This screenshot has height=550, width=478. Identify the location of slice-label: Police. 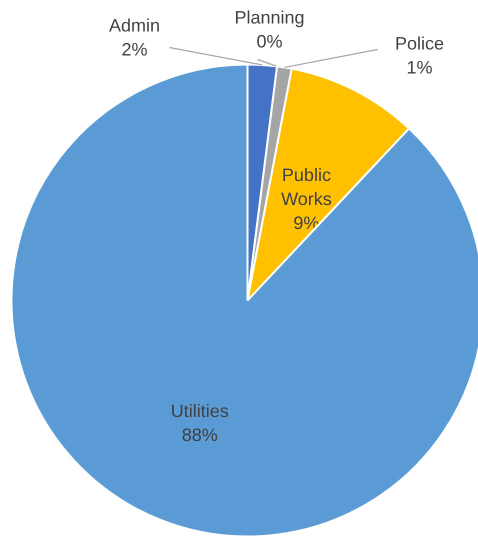
(419, 44).